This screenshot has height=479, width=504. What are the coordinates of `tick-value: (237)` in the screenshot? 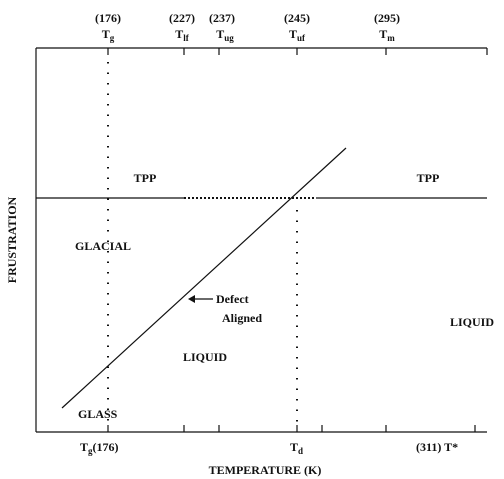 It's located at (222, 18).